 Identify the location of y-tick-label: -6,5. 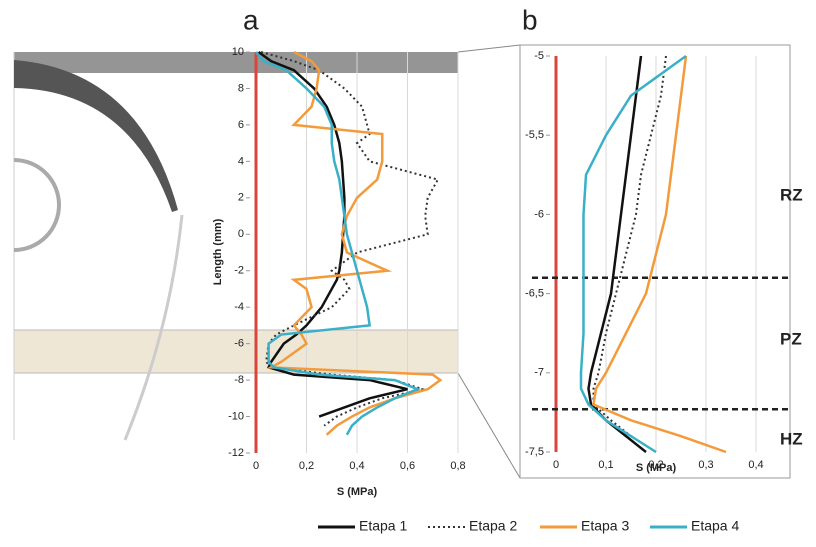
(534, 294).